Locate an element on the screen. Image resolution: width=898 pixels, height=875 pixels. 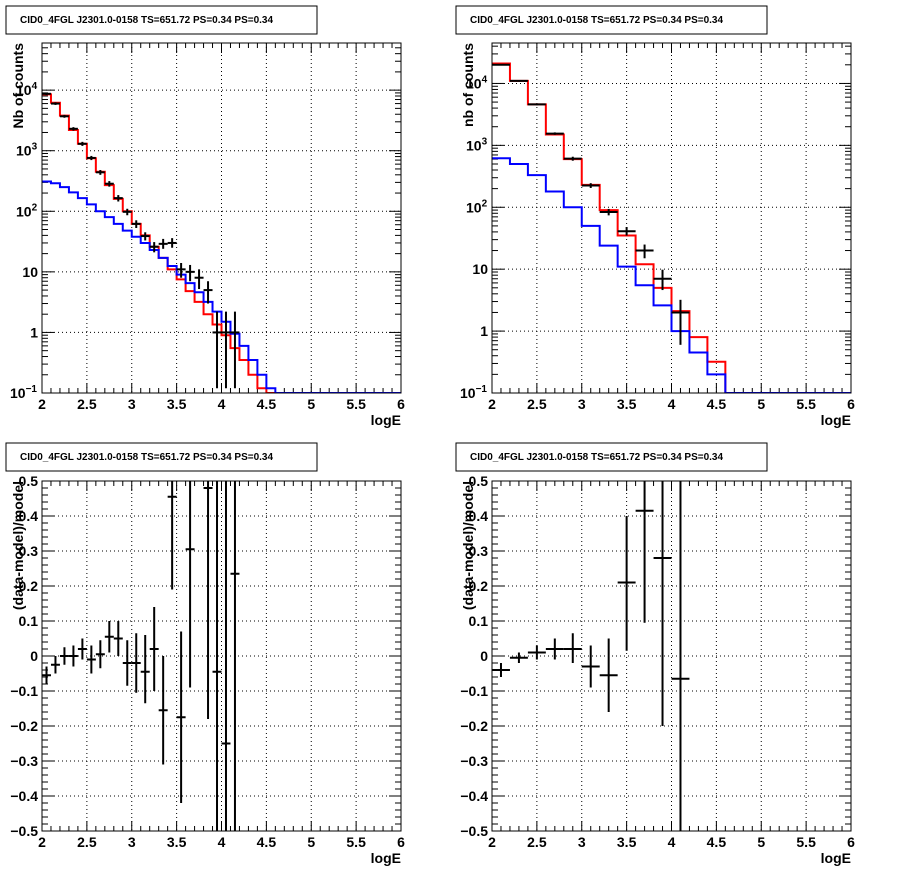
y-tick-label: 10² is located at coordinates (27, 210).